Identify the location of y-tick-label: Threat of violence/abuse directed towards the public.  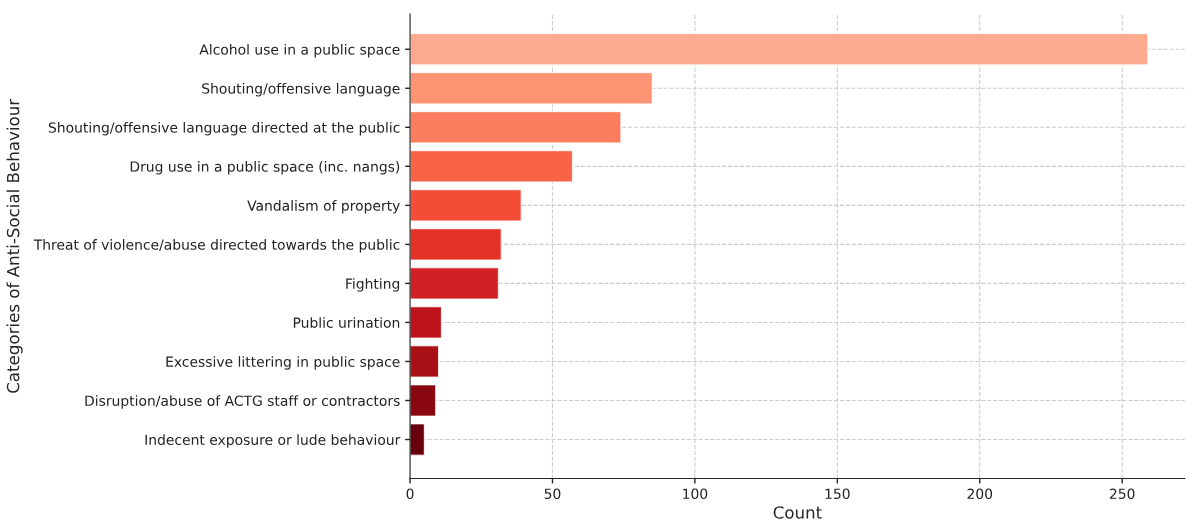
(216, 246).